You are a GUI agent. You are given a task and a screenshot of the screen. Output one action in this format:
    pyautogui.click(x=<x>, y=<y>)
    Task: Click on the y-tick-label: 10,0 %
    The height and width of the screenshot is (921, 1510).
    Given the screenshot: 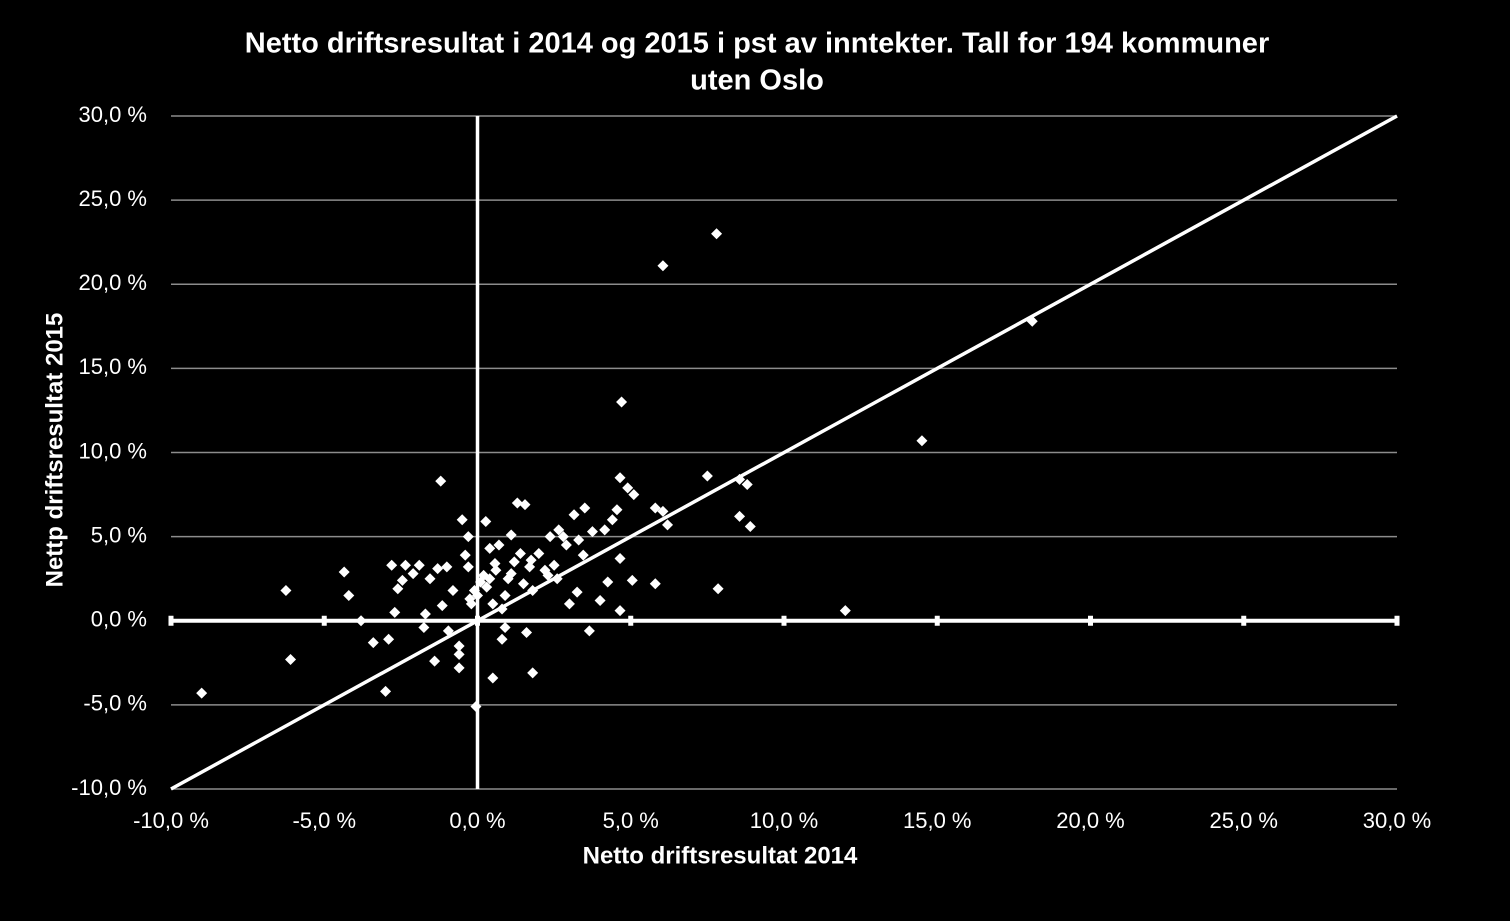 What is the action you would take?
    pyautogui.click(x=113, y=450)
    